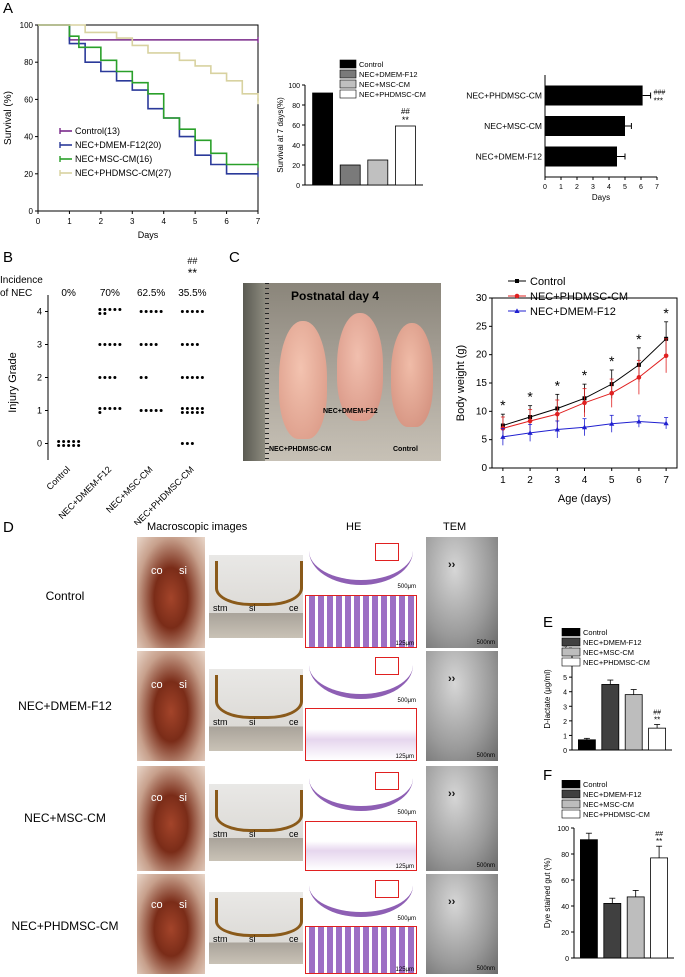 This screenshot has width=685, height=977. I want to click on category-label: NEC+PHDMSC-CM, so click(504, 96).